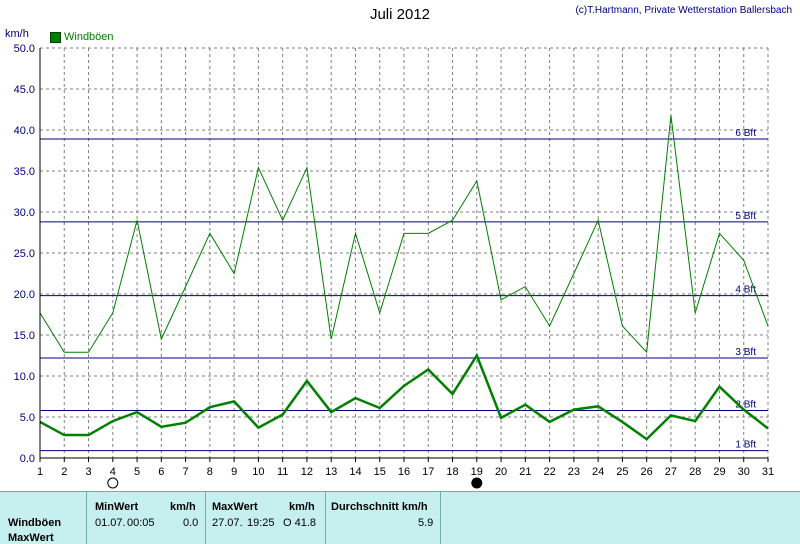 The image size is (800, 544). Describe the element at coordinates (719, 472) in the screenshot. I see `x-tick-label: 29` at that location.